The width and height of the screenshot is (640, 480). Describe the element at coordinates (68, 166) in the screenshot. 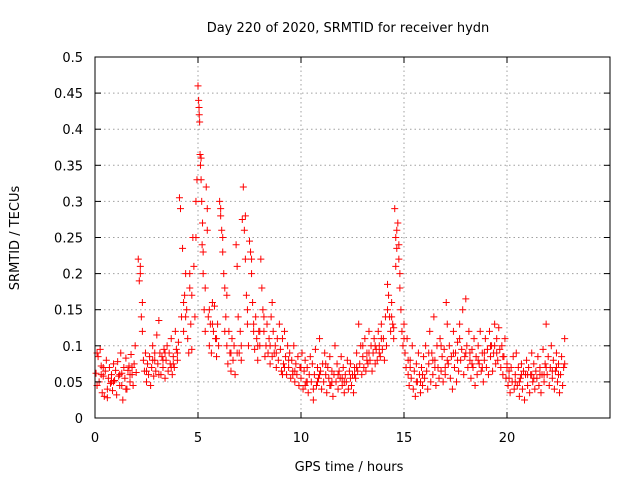

I see `y-tick-label: 0.35` at that location.